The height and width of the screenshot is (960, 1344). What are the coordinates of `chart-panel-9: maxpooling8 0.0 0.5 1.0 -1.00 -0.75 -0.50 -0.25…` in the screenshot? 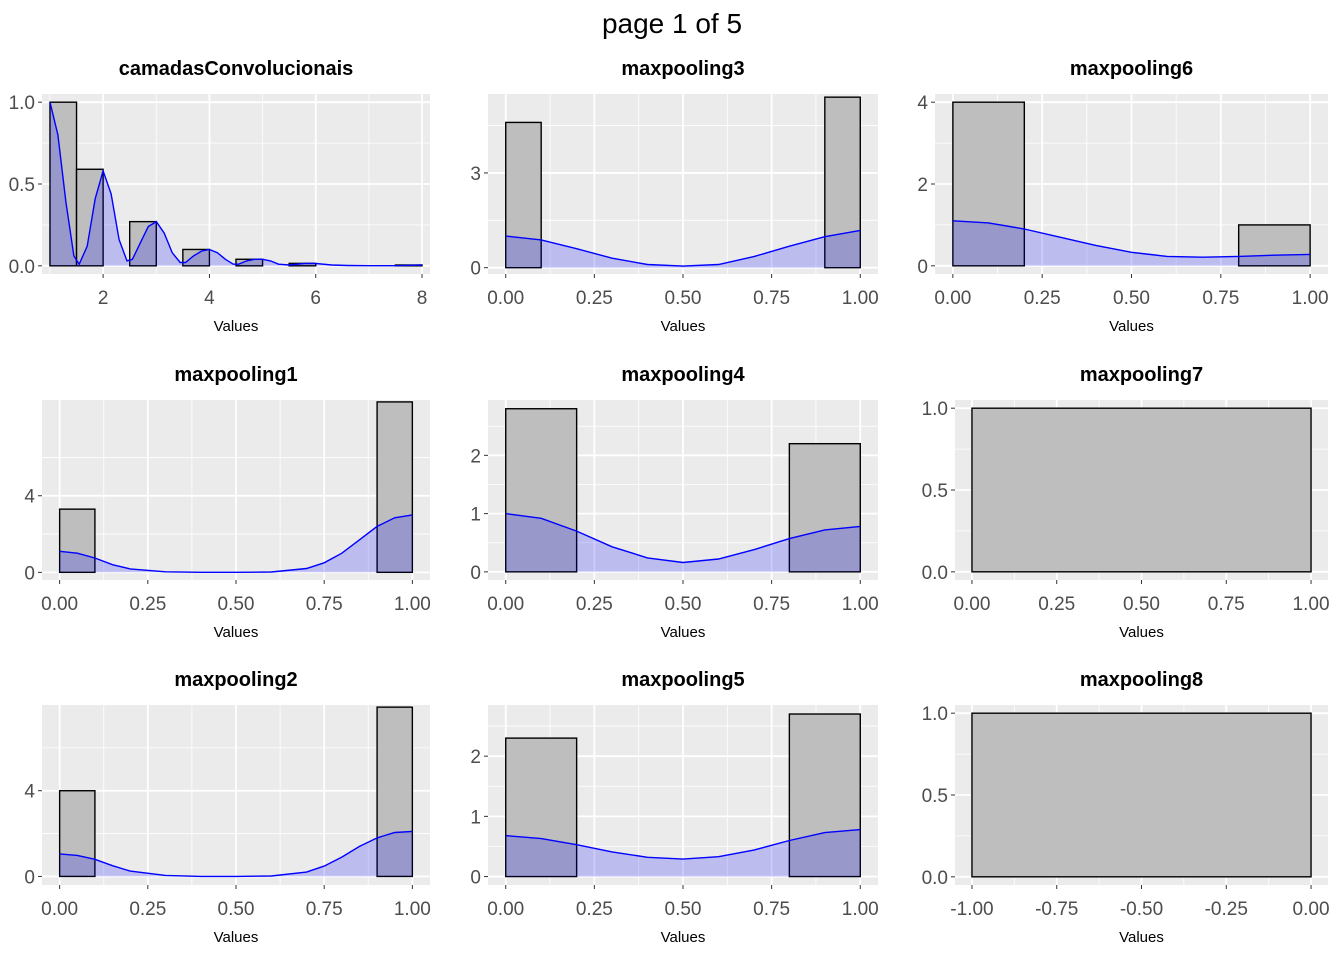 It's located at (1126, 807).